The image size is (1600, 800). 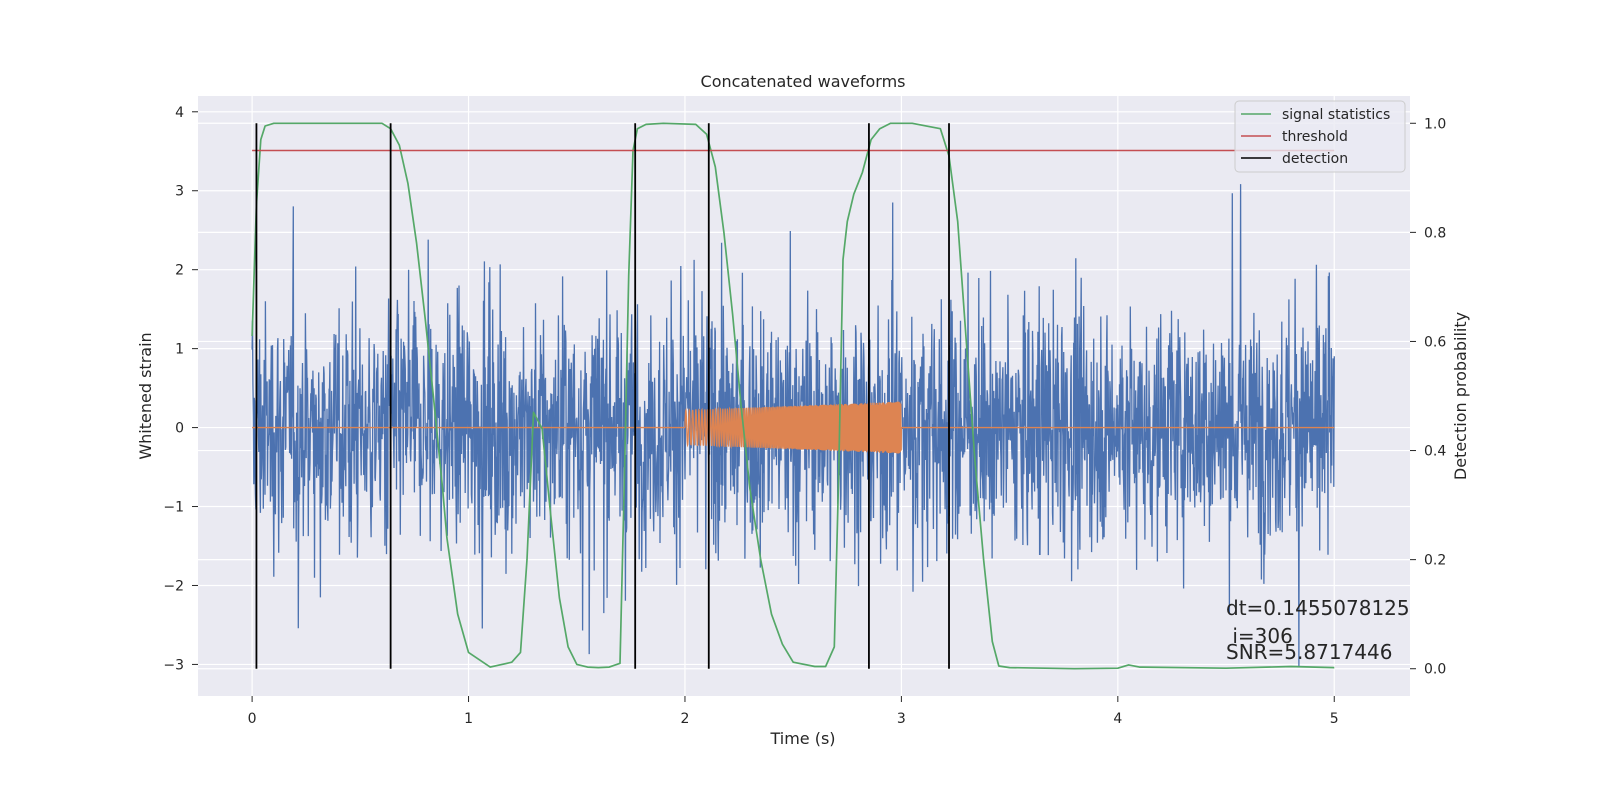 I want to click on y2-tick-label: 0.2, so click(x=1435, y=561).